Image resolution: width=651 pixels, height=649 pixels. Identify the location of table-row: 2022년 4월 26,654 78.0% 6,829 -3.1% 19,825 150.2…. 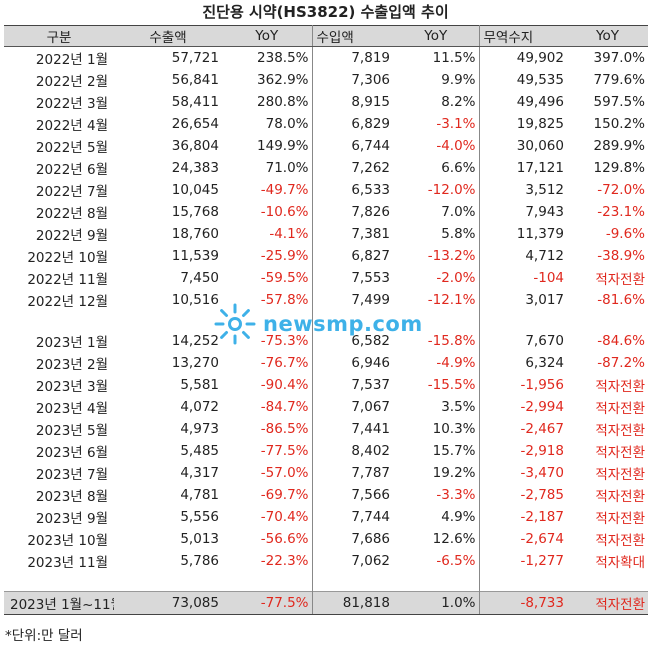
(326, 124).